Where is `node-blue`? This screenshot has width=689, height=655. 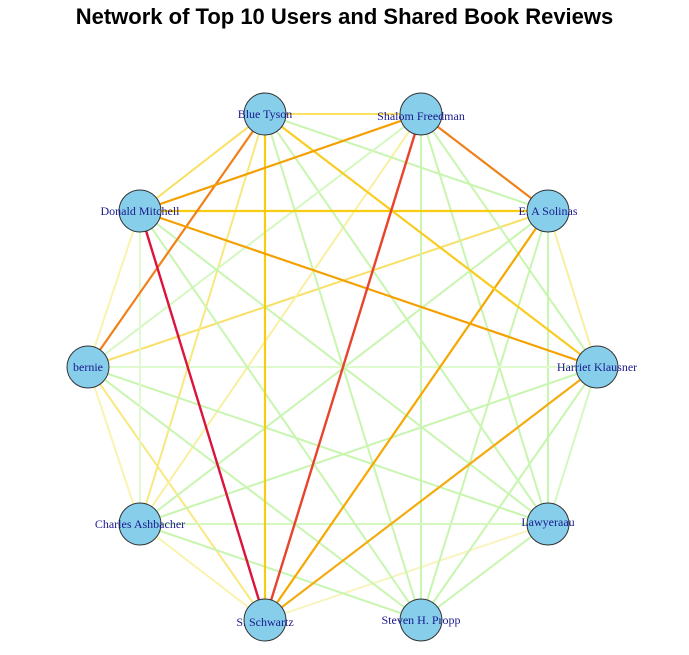
node-blue is located at coordinates (265, 114).